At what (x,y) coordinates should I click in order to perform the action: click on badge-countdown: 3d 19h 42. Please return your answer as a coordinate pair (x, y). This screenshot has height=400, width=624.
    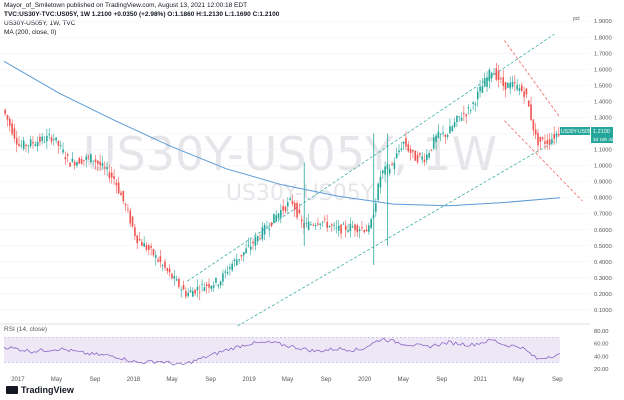
    Looking at the image, I should click on (603, 139).